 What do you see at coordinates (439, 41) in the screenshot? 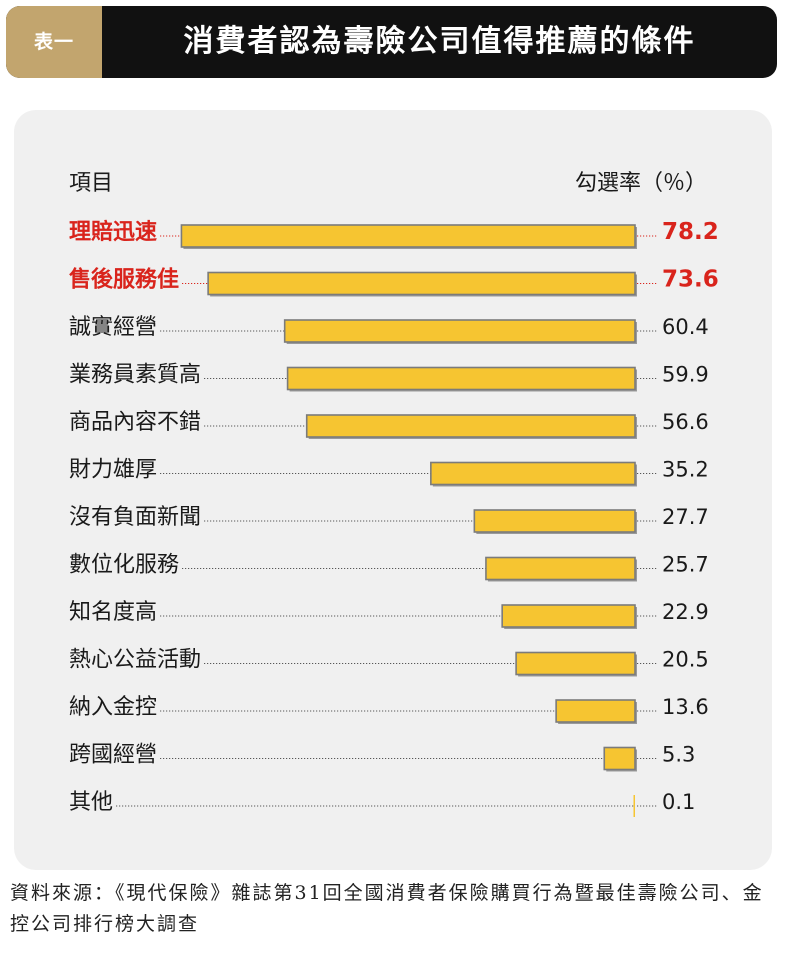
I see `chart-title: 消費者認為壽險公司值得推薦的條件` at bounding box center [439, 41].